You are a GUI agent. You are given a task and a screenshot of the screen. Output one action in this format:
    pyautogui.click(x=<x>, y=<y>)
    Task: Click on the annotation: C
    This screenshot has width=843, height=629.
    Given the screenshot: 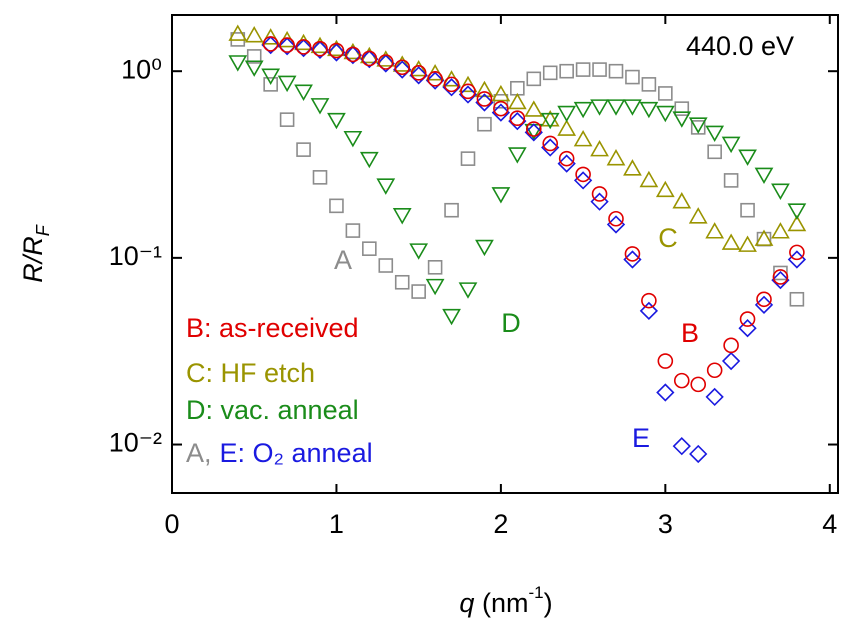 What is the action you would take?
    pyautogui.click(x=668, y=238)
    